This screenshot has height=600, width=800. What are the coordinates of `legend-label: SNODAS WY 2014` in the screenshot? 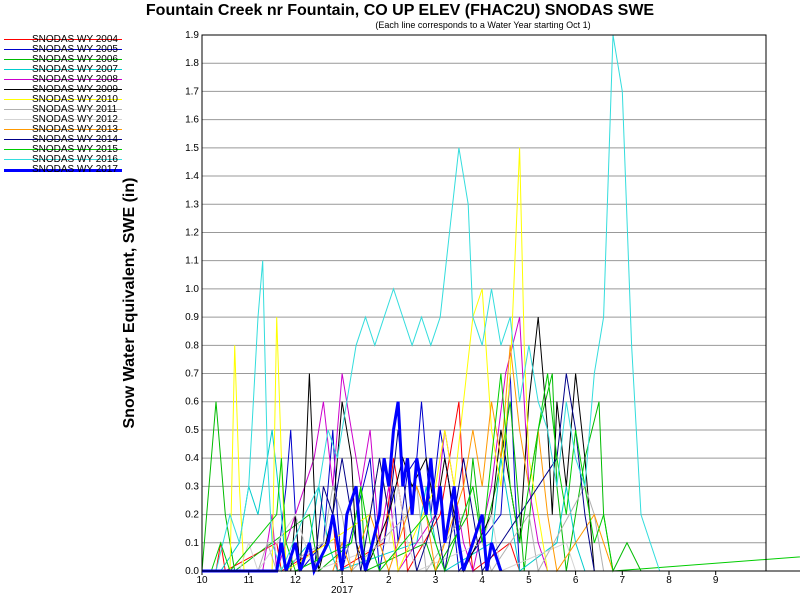 It's located at (75, 139).